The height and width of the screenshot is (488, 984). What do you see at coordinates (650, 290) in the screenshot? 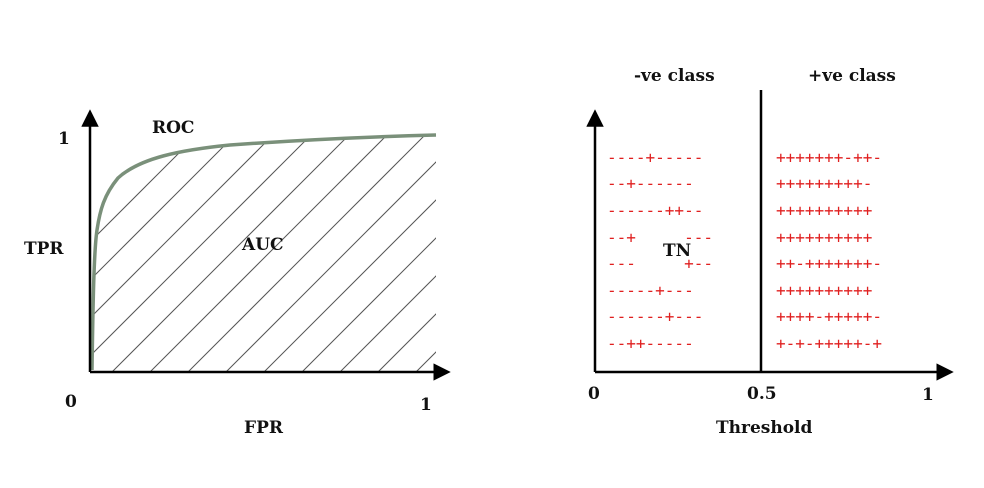
I see `negative-sample-row: -----+---` at bounding box center [650, 290].